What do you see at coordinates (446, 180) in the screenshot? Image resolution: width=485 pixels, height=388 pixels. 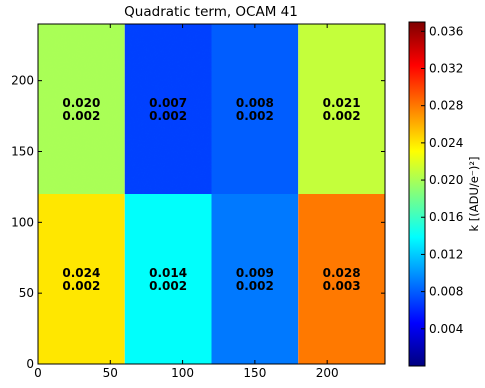 I see `colorbar-tick-label: 0.020` at bounding box center [446, 180].